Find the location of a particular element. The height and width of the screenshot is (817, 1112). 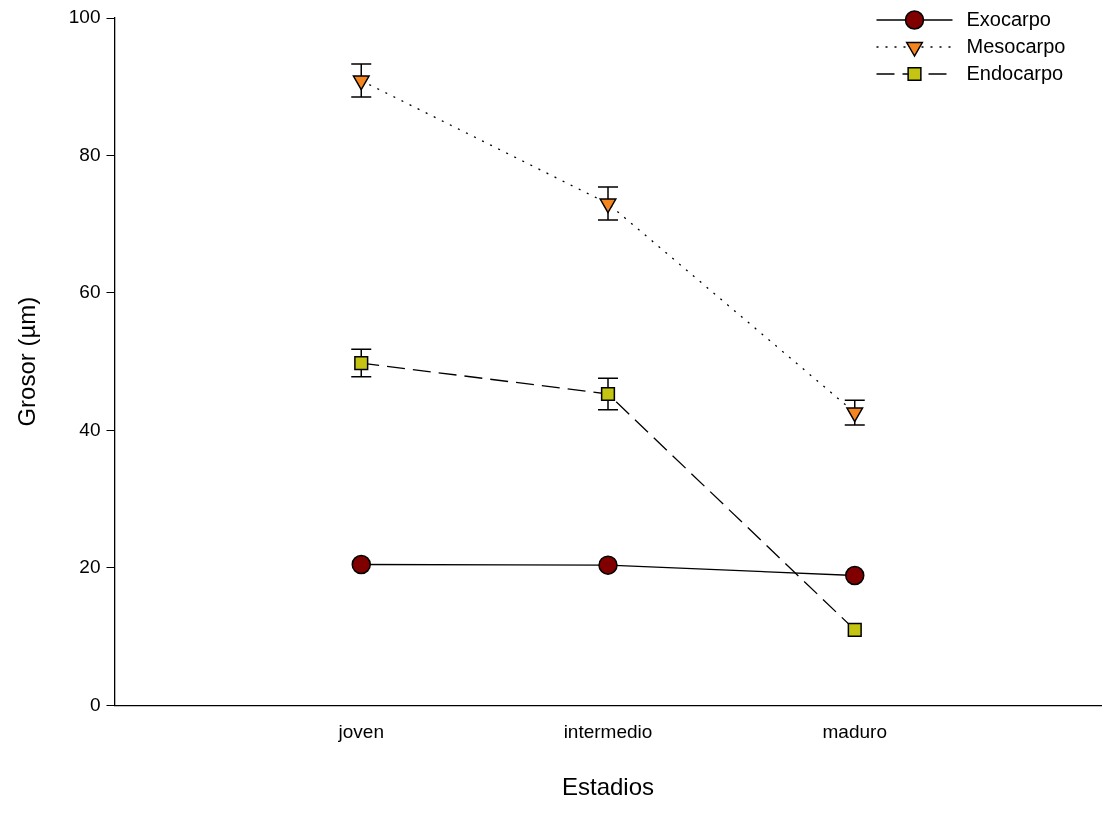

y-axis-title: Grosor (µm) is located at coordinates (27, 361).